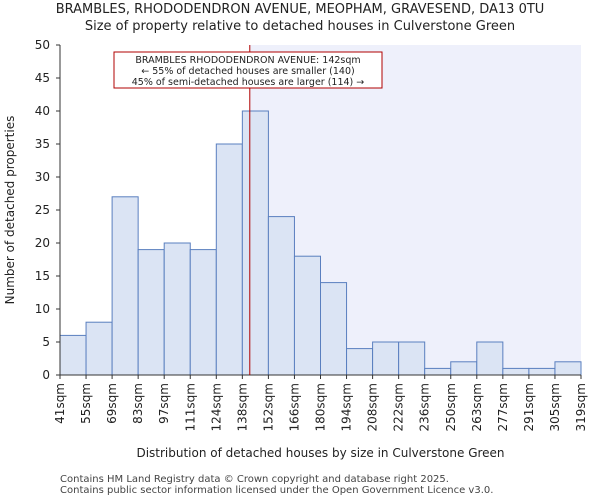 This screenshot has width=600, height=500. I want to click on x-tick-label: 124sqm, so click(216, 407).